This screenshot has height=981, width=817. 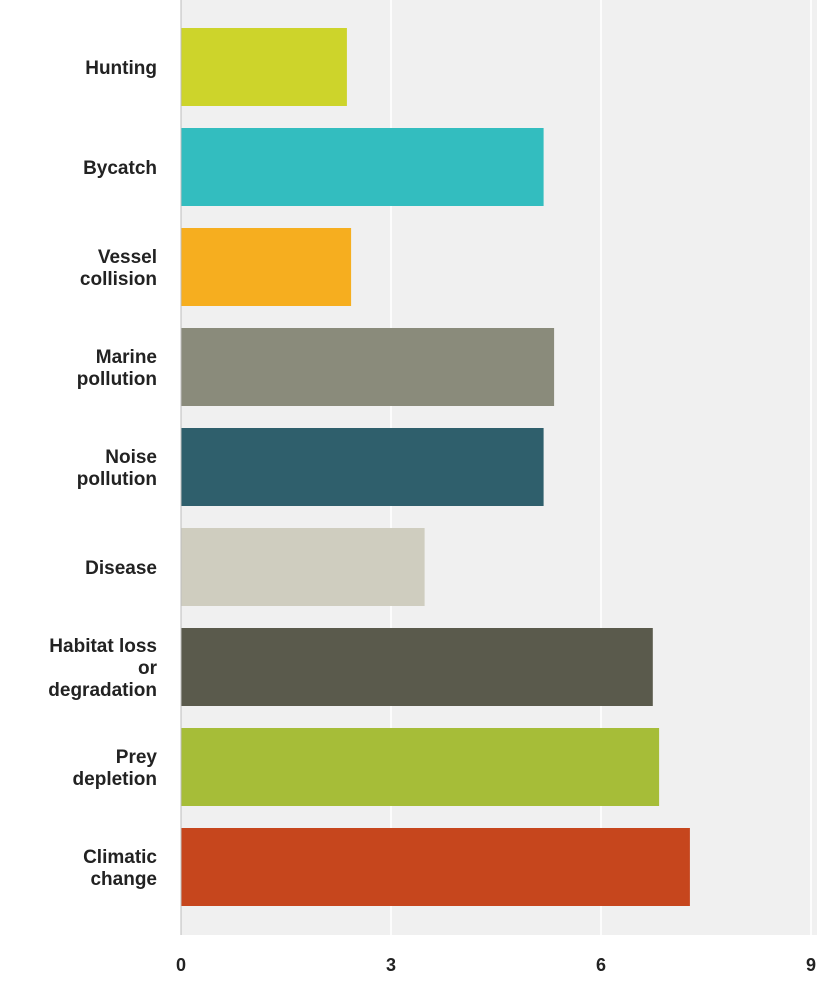 I want to click on category-label-6-1: or, so click(x=148, y=668).